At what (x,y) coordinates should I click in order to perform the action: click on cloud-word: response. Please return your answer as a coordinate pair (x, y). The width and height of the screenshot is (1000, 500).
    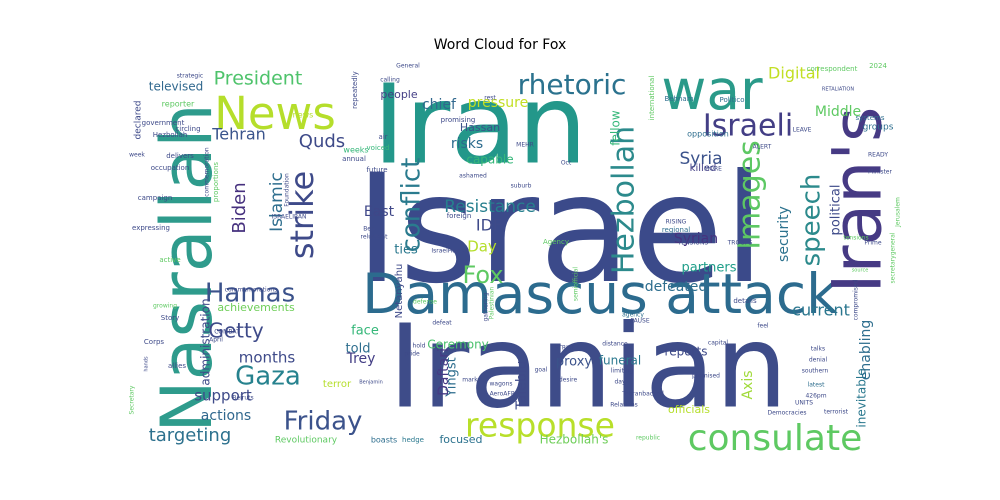
    Looking at the image, I should click on (540, 425).